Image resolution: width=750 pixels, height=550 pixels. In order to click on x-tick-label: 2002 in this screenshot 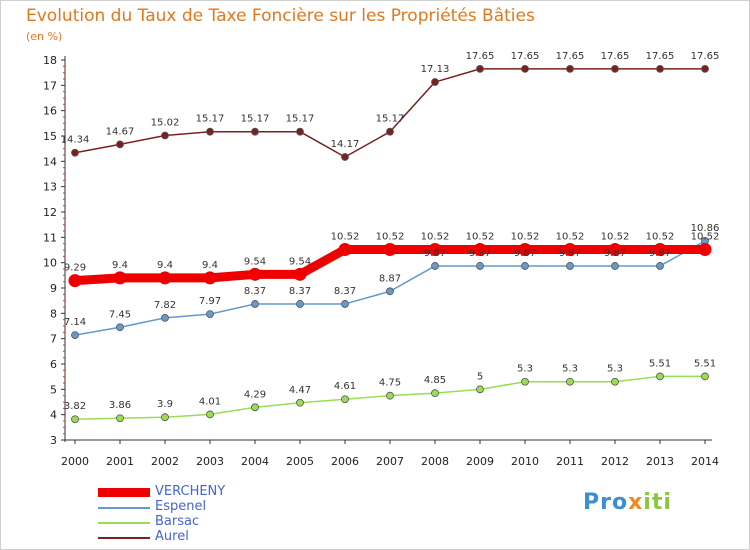, I will do `click(165, 461)`.